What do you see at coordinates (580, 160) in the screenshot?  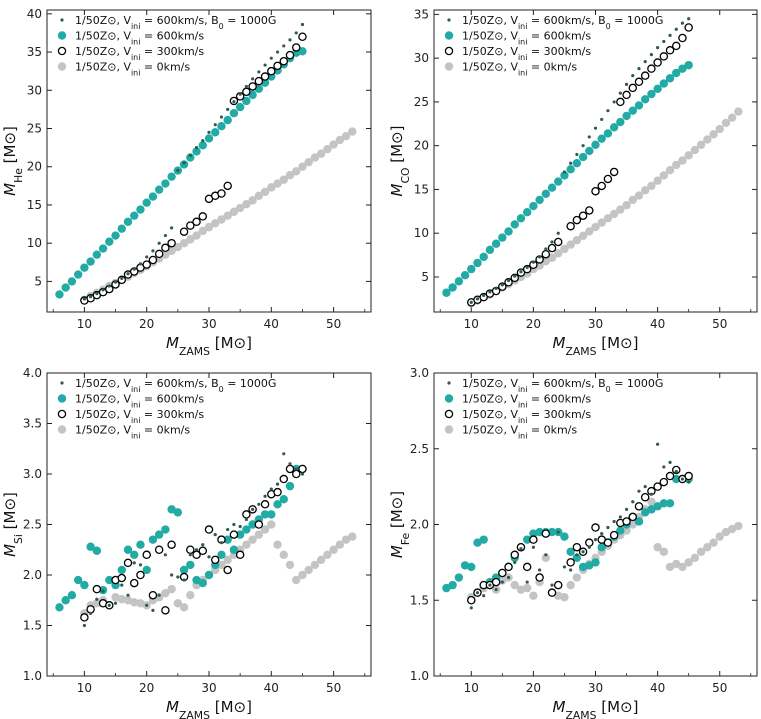 I see `series-rot_mag` at bounding box center [580, 160].